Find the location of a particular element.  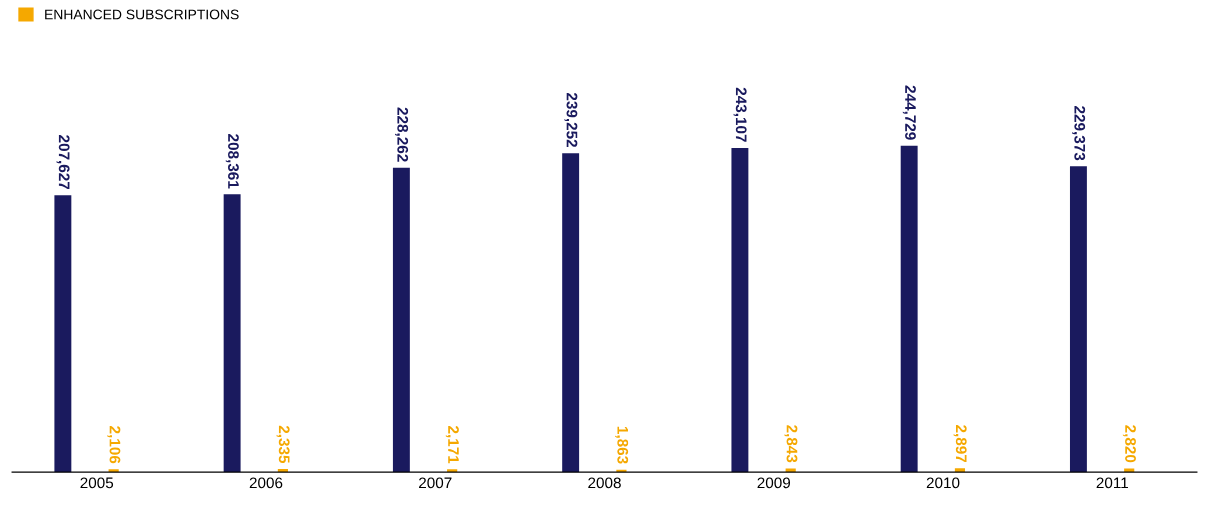

data-label: 244,729 is located at coordinates (909, 112).